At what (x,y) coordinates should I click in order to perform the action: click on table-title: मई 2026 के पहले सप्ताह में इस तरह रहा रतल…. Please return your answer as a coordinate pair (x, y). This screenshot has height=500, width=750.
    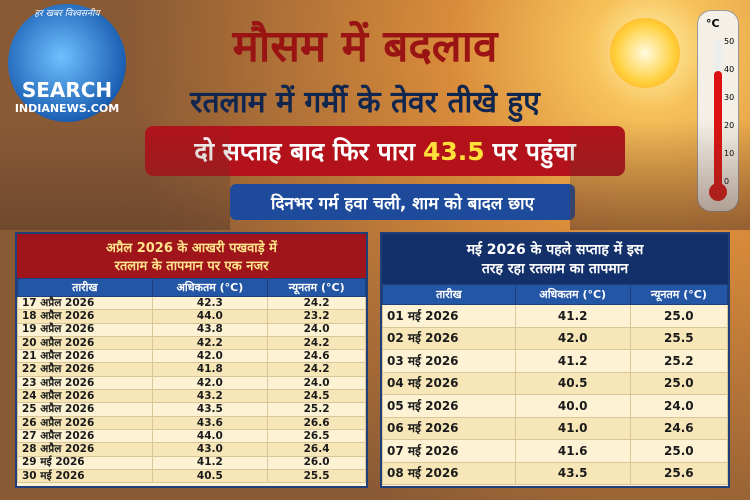
    Looking at the image, I should click on (555, 259).